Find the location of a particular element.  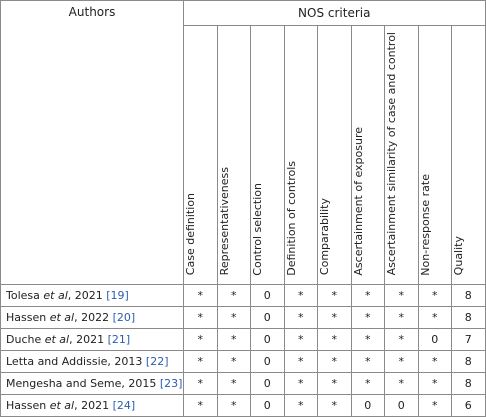

column-header: Ascertainment of exposure is located at coordinates (367, 155).